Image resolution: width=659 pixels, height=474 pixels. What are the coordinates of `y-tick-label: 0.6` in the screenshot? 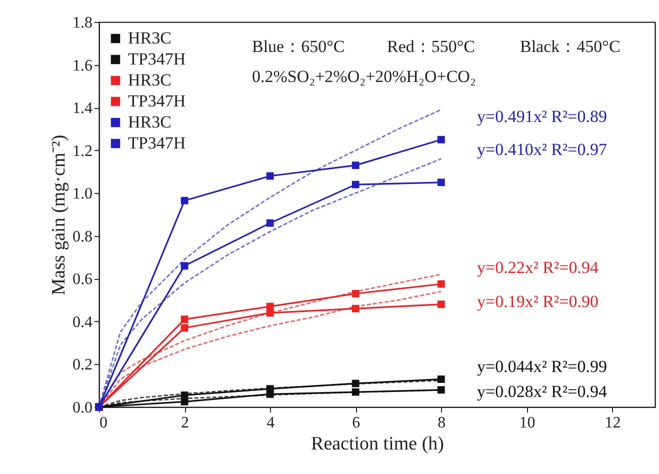 It's located at (82, 279).